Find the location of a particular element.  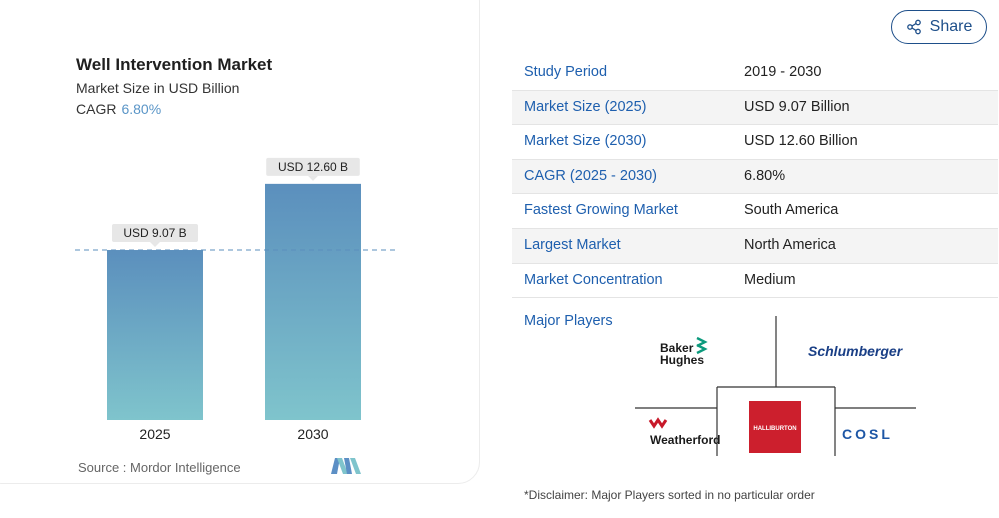

svg-text: Baker is located at coordinates (677, 348).